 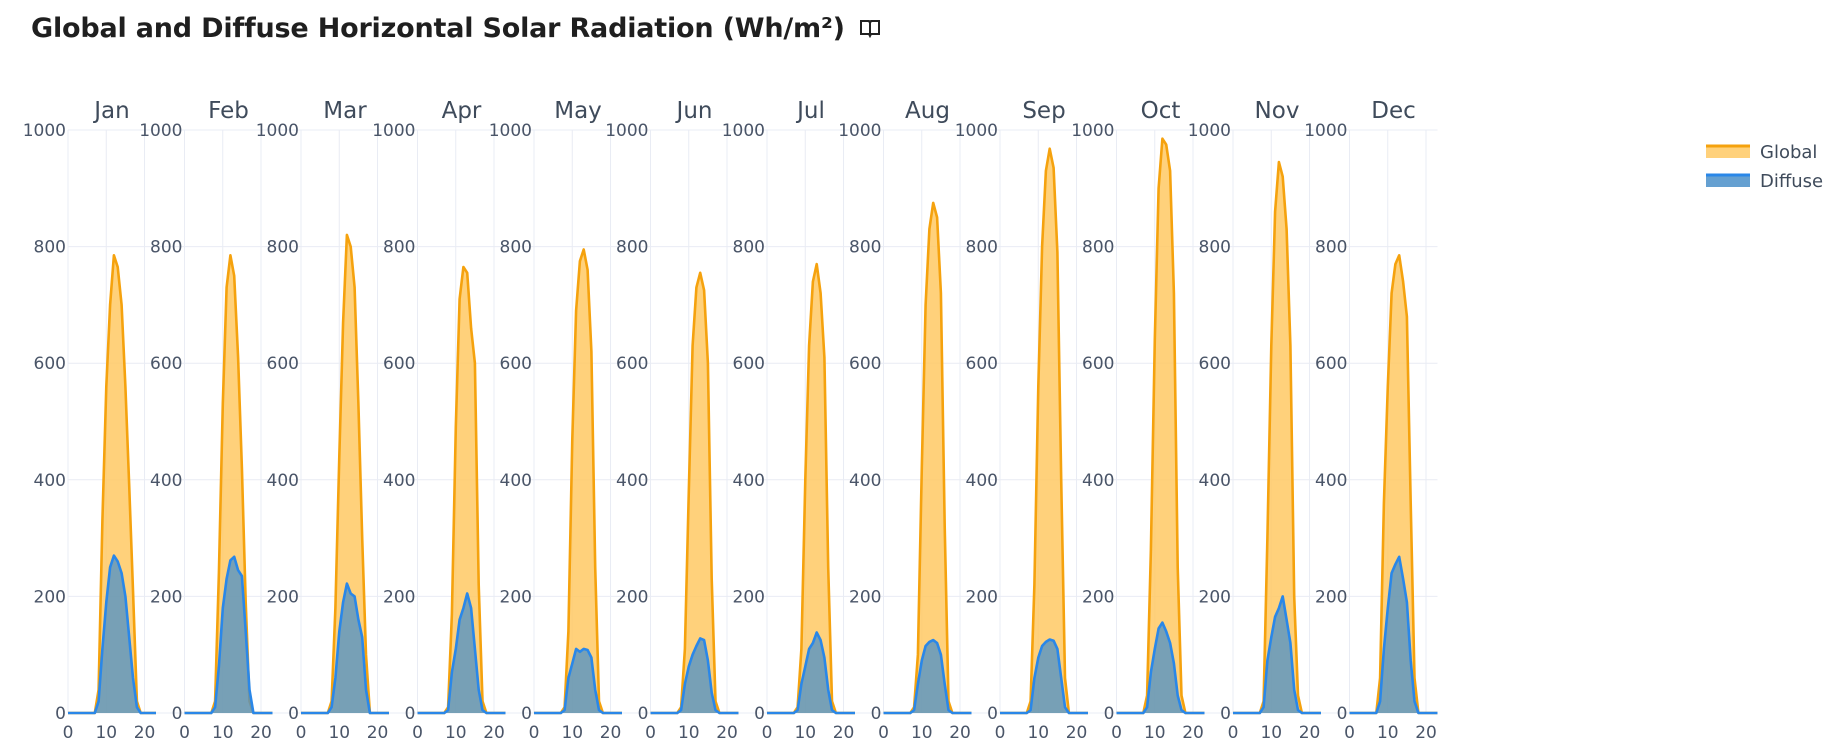 What do you see at coordinates (1788, 152) in the screenshot?
I see `legend-label: Global` at bounding box center [1788, 152].